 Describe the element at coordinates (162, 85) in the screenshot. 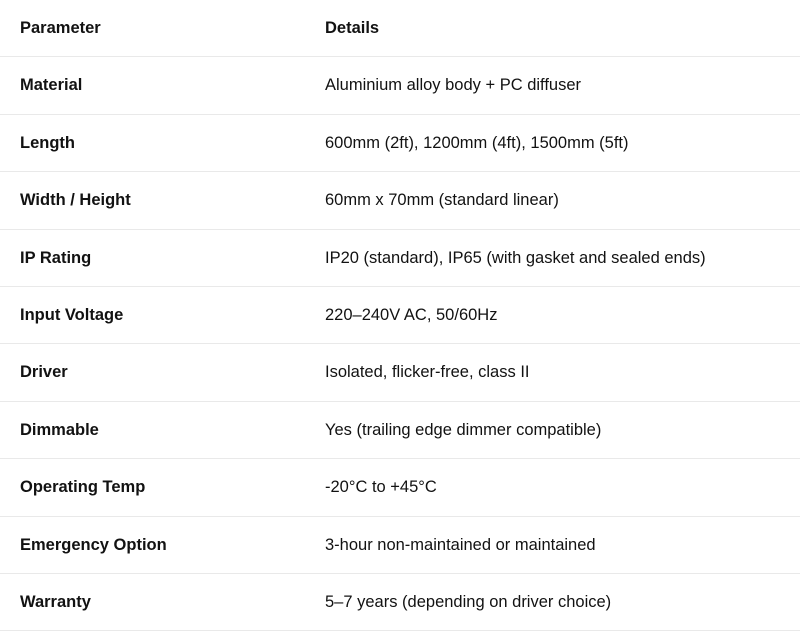

I see `cell-parameter: Material` at that location.